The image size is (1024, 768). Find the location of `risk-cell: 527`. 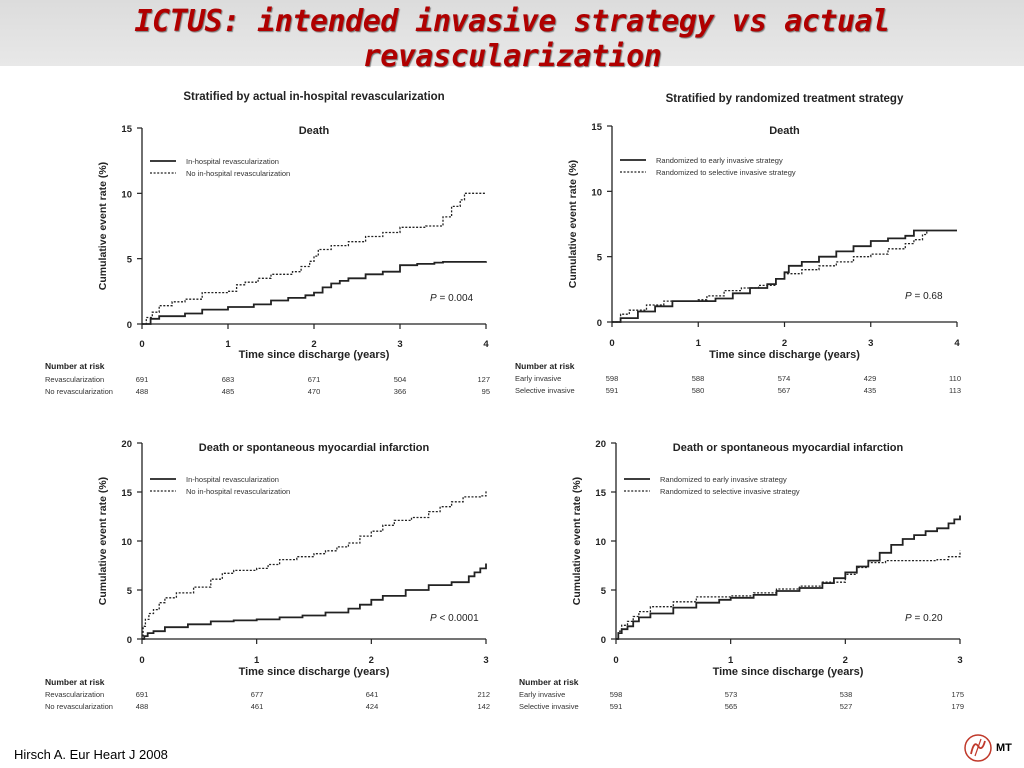

risk-cell: 527 is located at coordinates (846, 706).